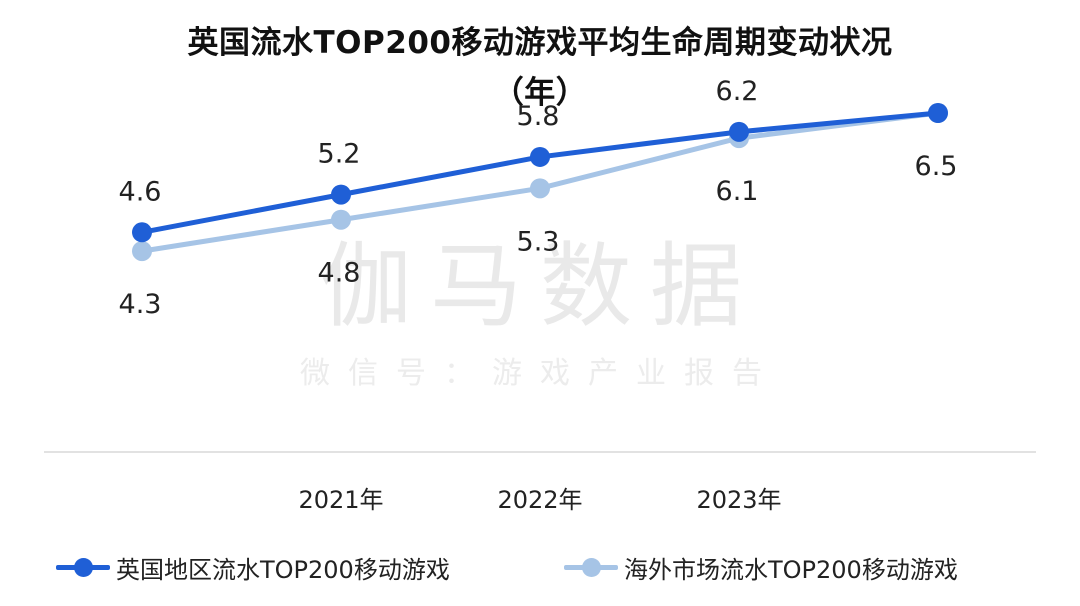 This screenshot has width=1080, height=606. Describe the element at coordinates (936, 166) in the screenshot. I see `data-label-overseas: 6.5` at that location.